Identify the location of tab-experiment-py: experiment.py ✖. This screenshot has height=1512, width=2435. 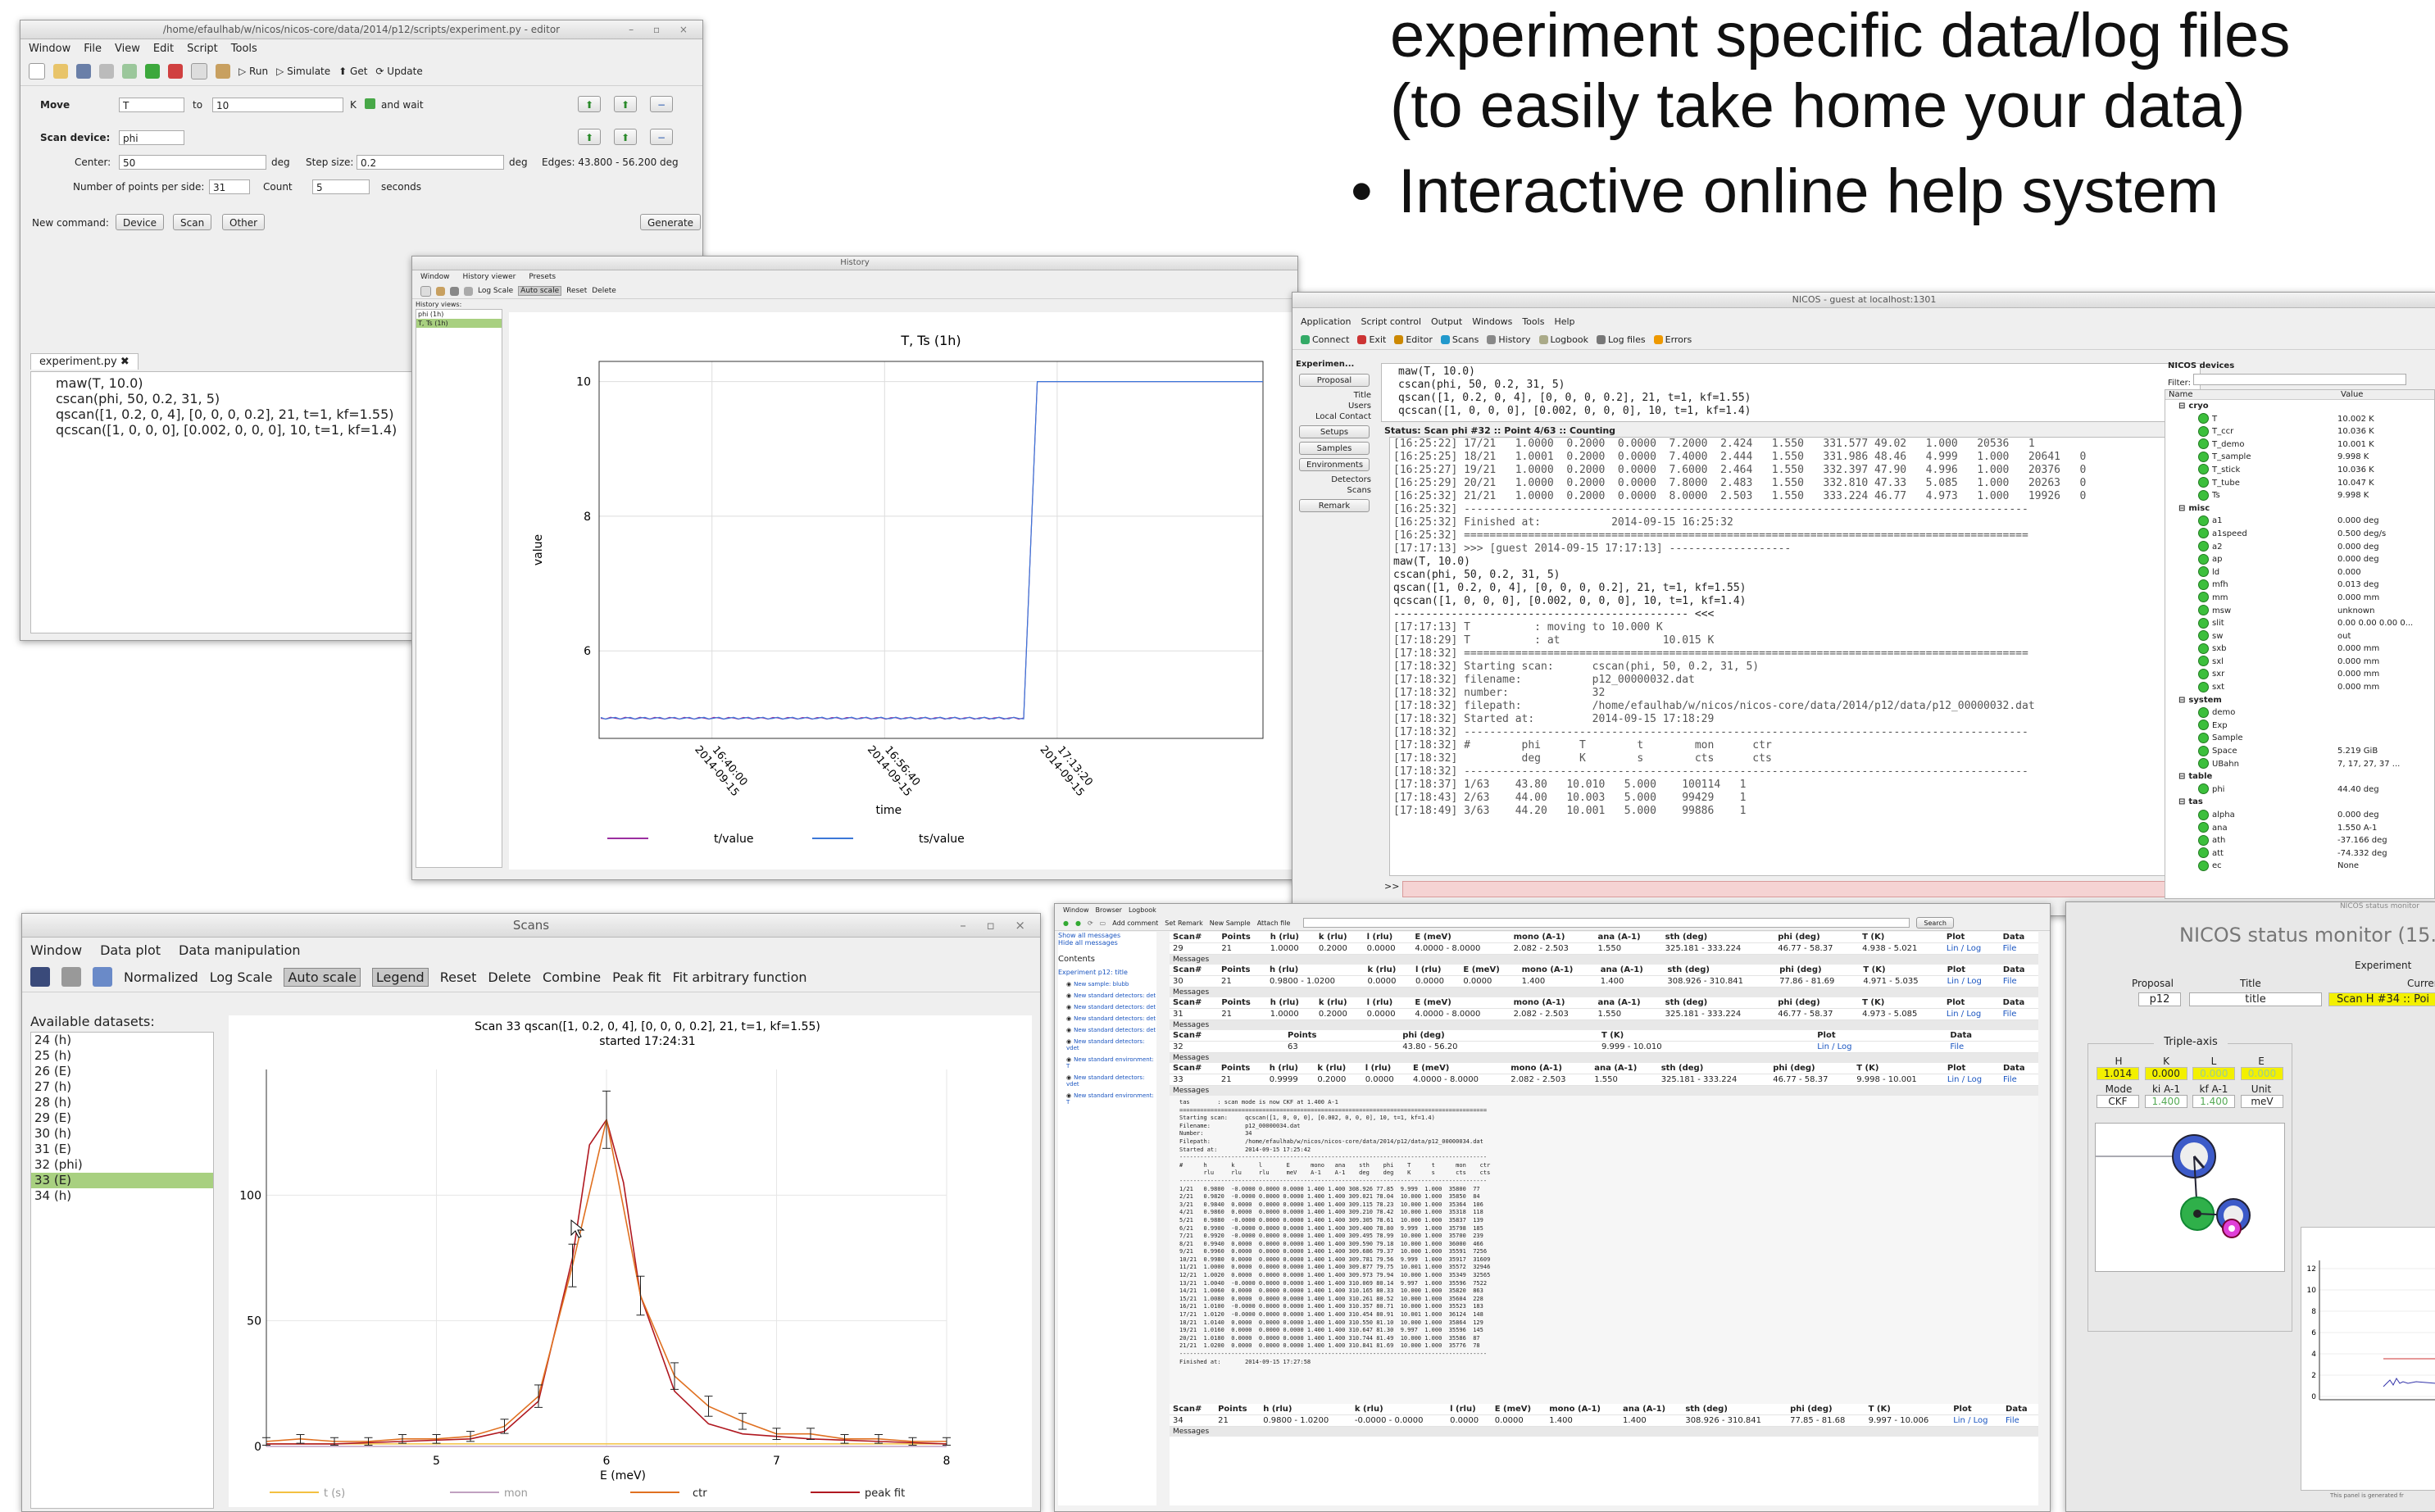
(84, 361).